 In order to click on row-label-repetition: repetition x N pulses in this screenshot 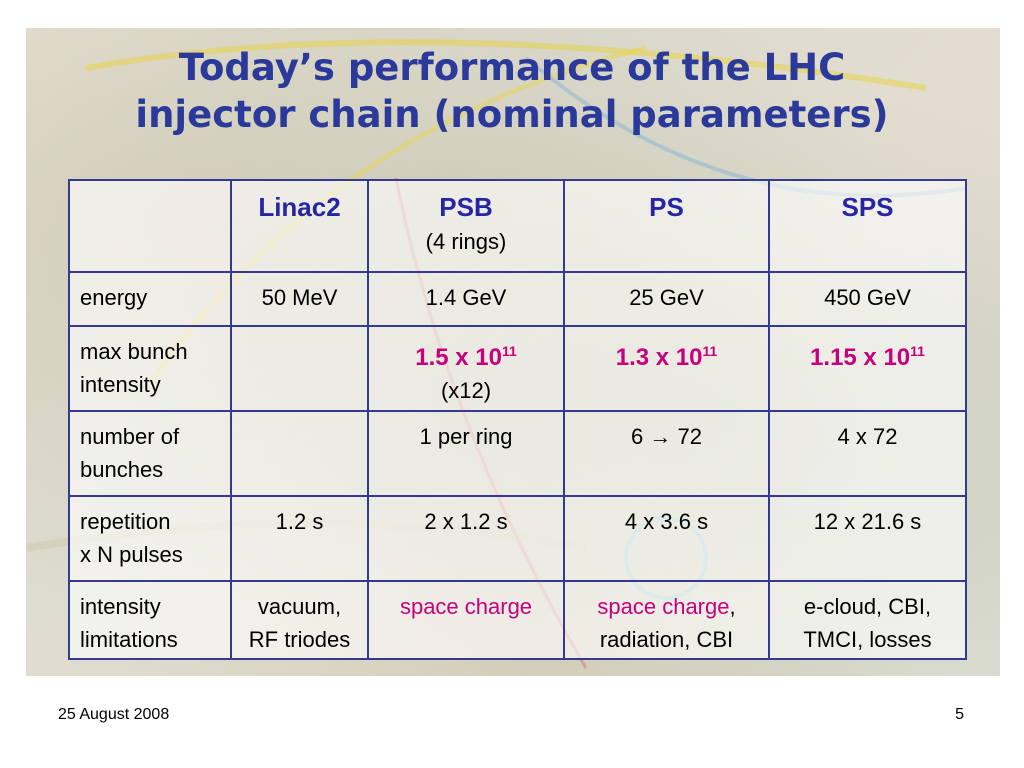, I will do `click(150, 538)`.